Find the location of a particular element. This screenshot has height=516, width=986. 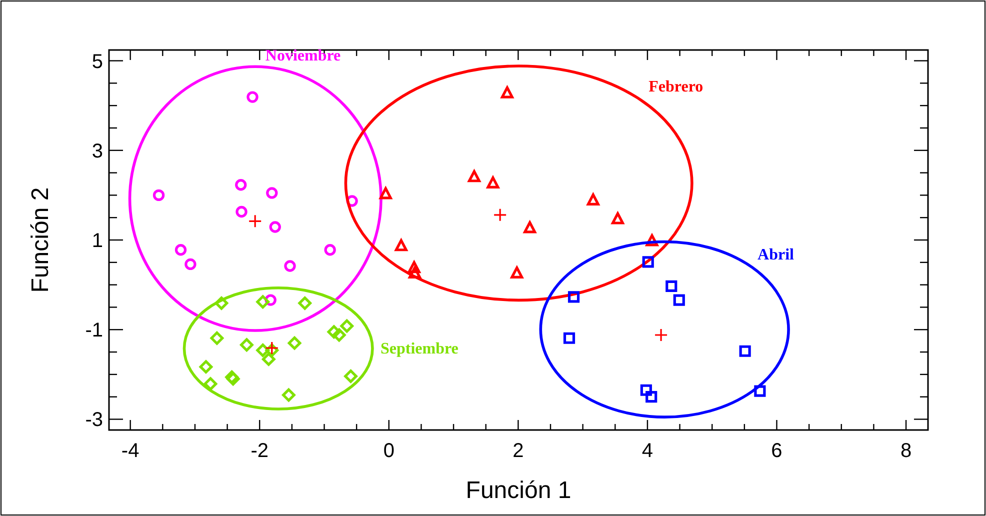

x-tick-label: 8 is located at coordinates (906, 451).